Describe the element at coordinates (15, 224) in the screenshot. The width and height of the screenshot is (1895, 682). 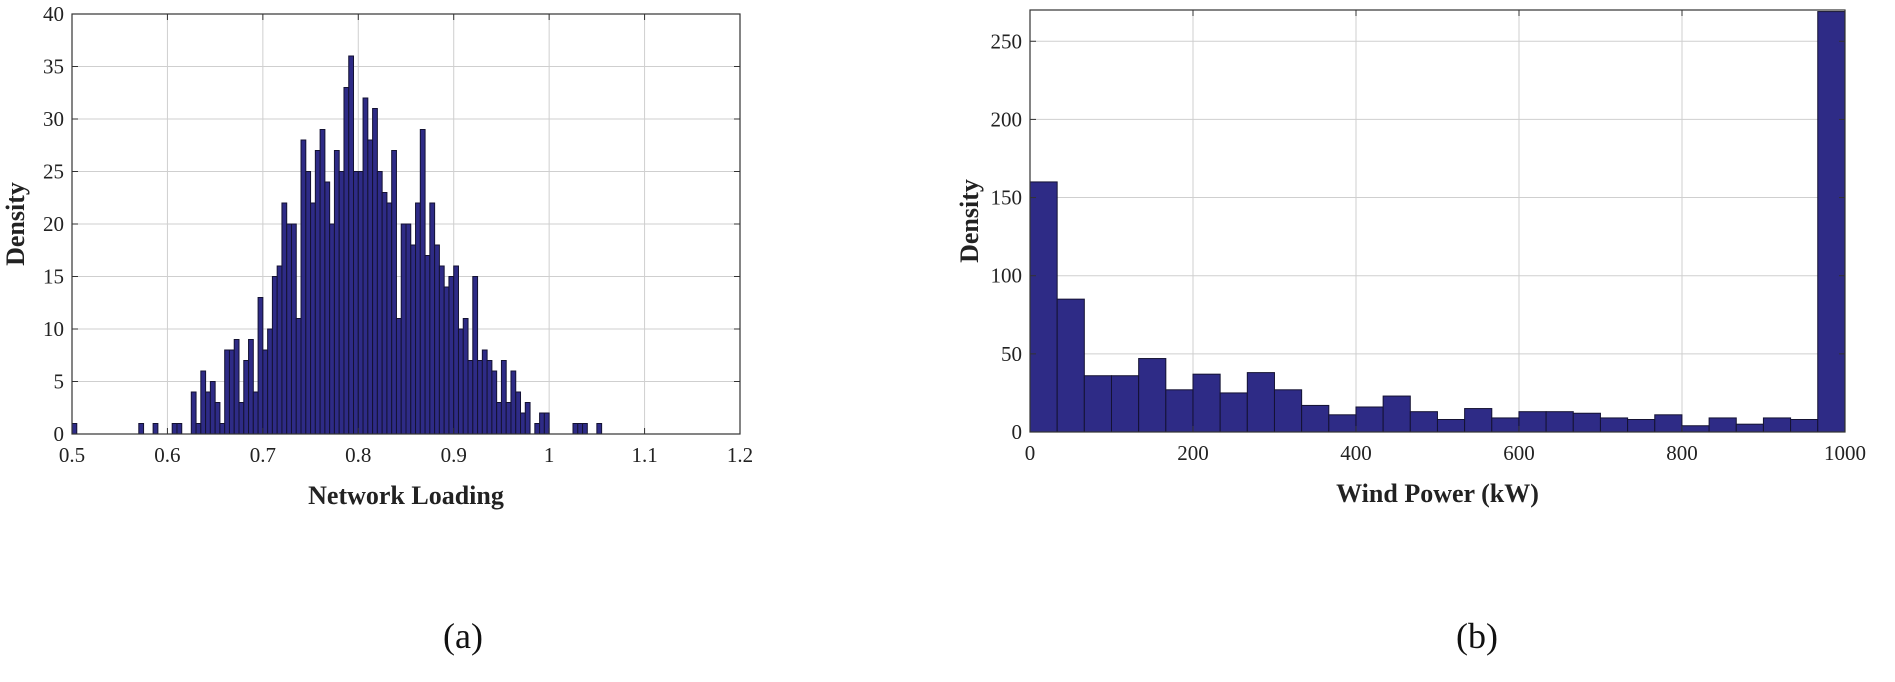
I see `y-axis-label: Density` at that location.